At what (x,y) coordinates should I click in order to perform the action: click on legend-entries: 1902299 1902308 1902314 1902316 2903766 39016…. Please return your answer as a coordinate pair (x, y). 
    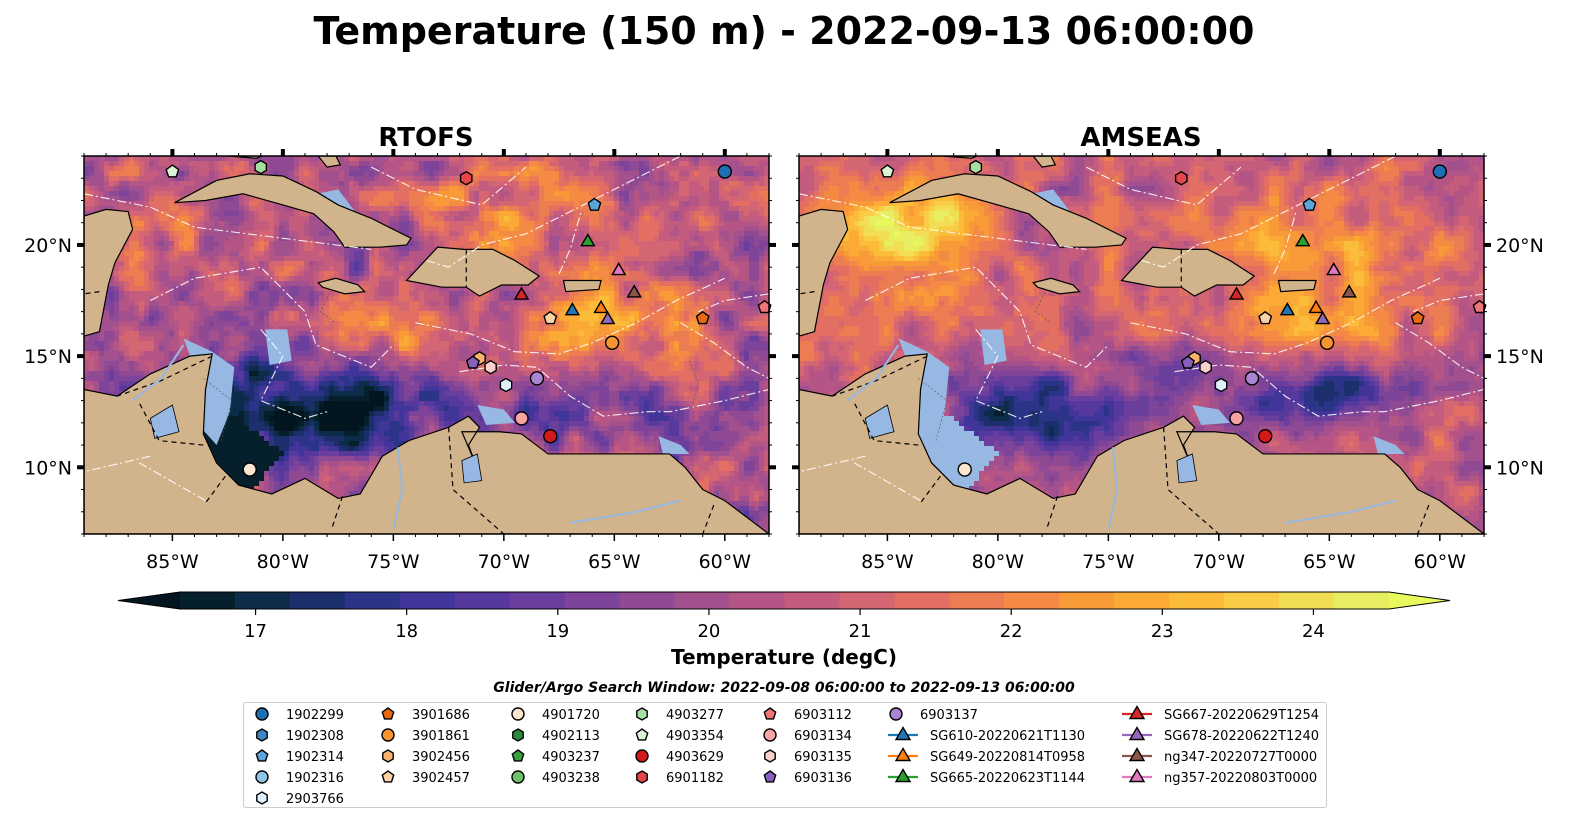
    Looking at the image, I should click on (787, 756).